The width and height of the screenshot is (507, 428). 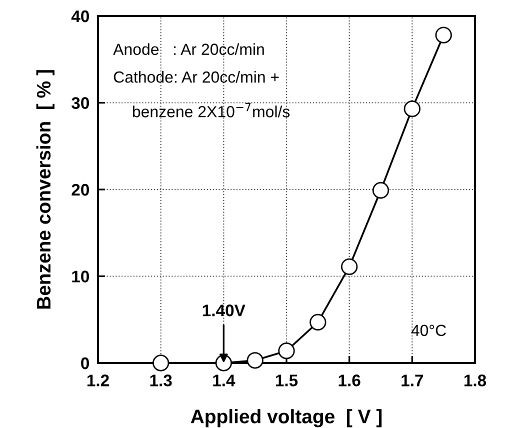 I want to click on x-tick-label: 1.8, so click(x=475, y=380).